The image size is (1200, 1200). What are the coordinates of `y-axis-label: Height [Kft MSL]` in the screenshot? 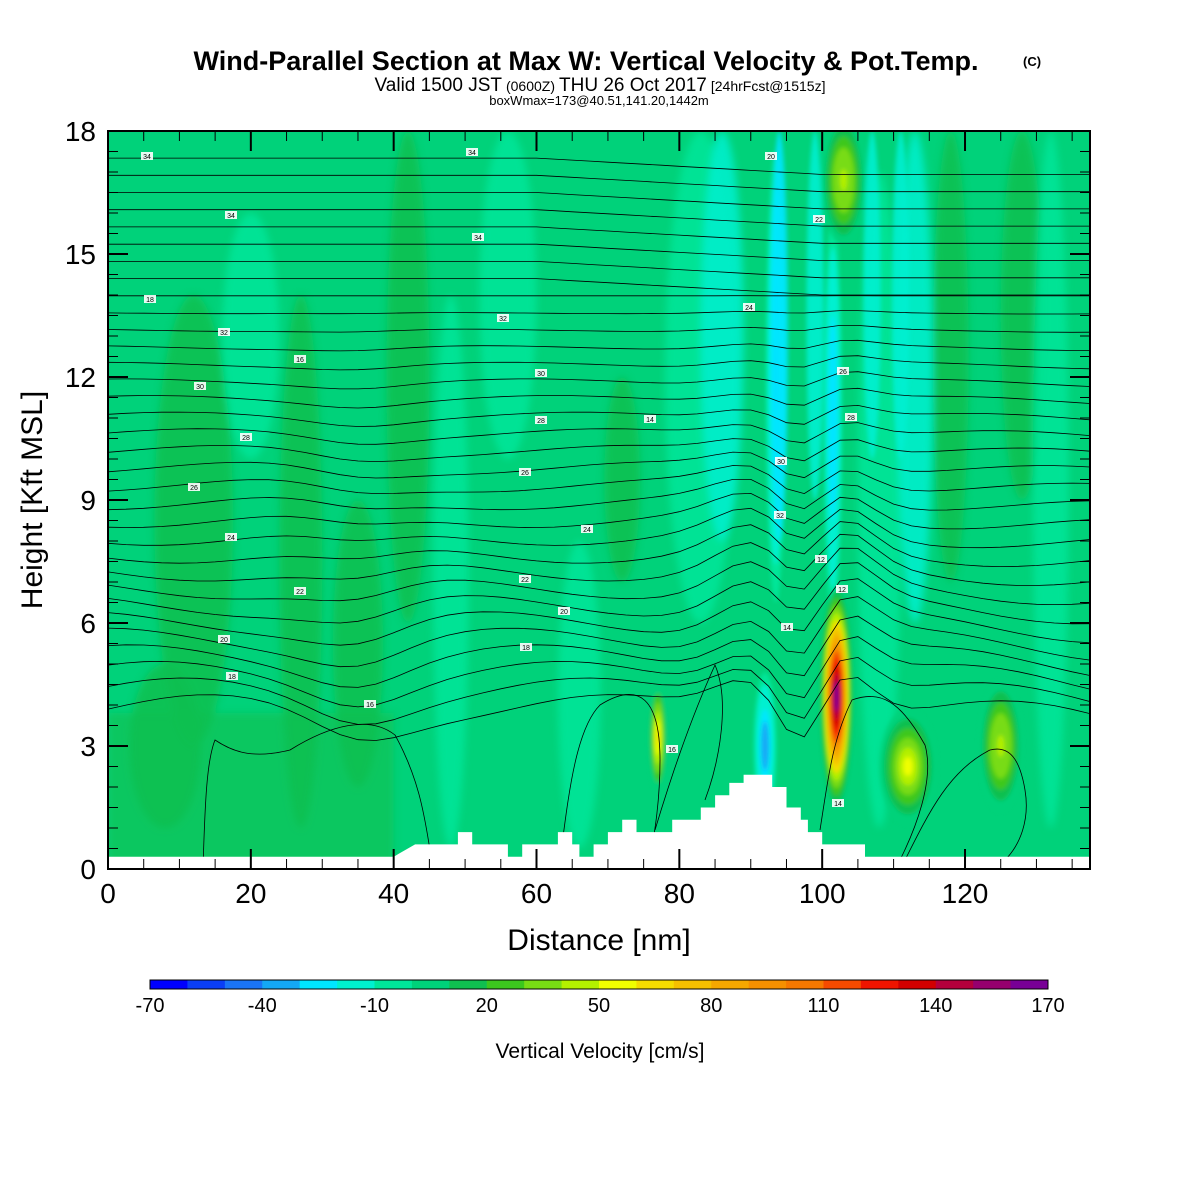 It's located at (32, 500).